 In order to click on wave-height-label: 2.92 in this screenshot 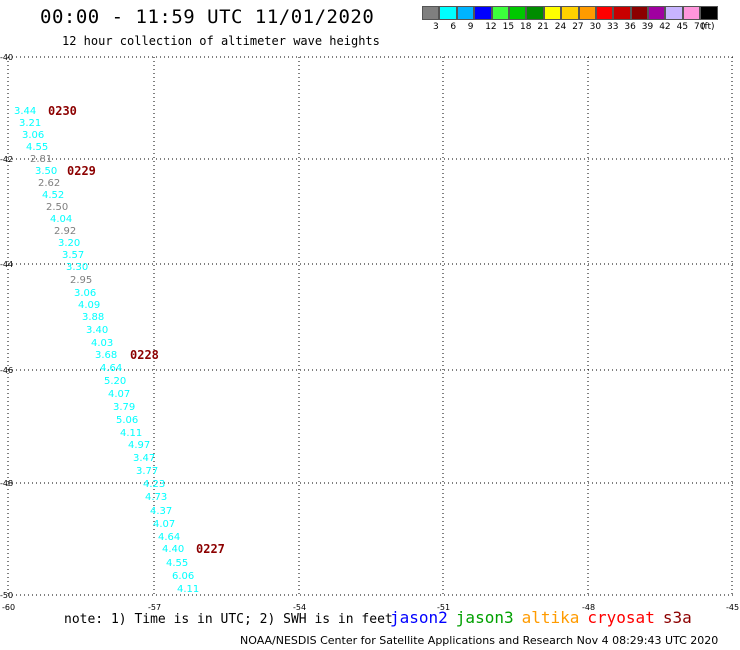, I will do `click(65, 231)`.